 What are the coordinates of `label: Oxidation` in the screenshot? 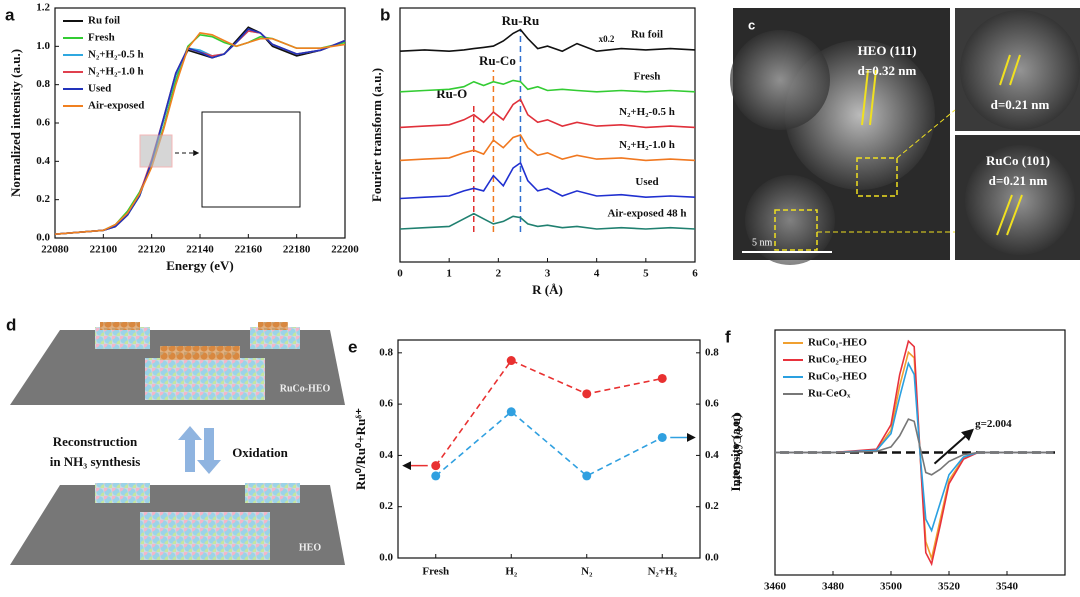 It's located at (260, 452).